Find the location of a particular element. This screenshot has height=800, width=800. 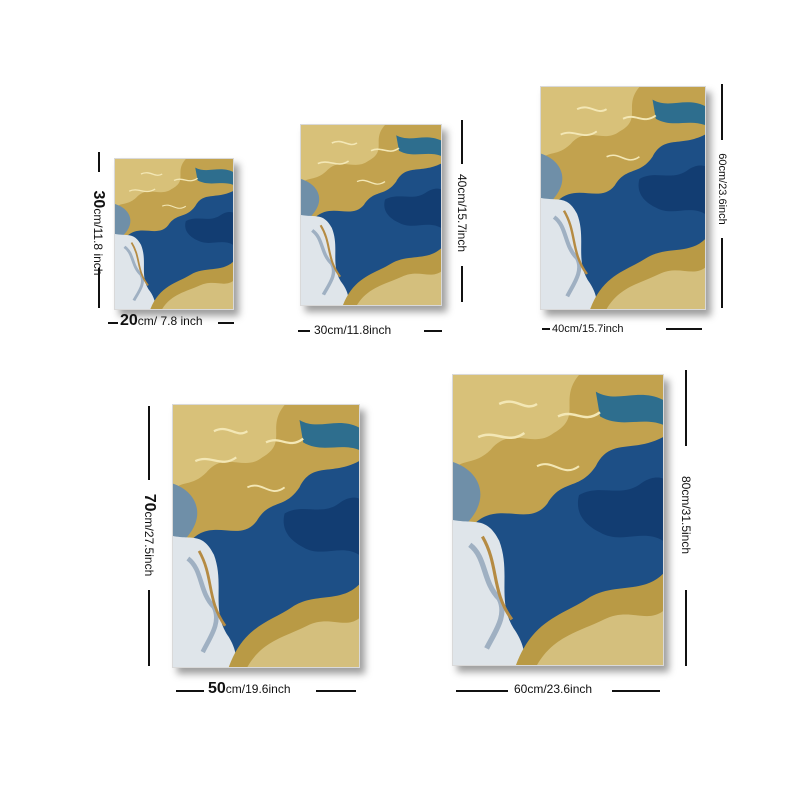

height-label-medium: 40cm/15.7inch is located at coordinates (462, 213).